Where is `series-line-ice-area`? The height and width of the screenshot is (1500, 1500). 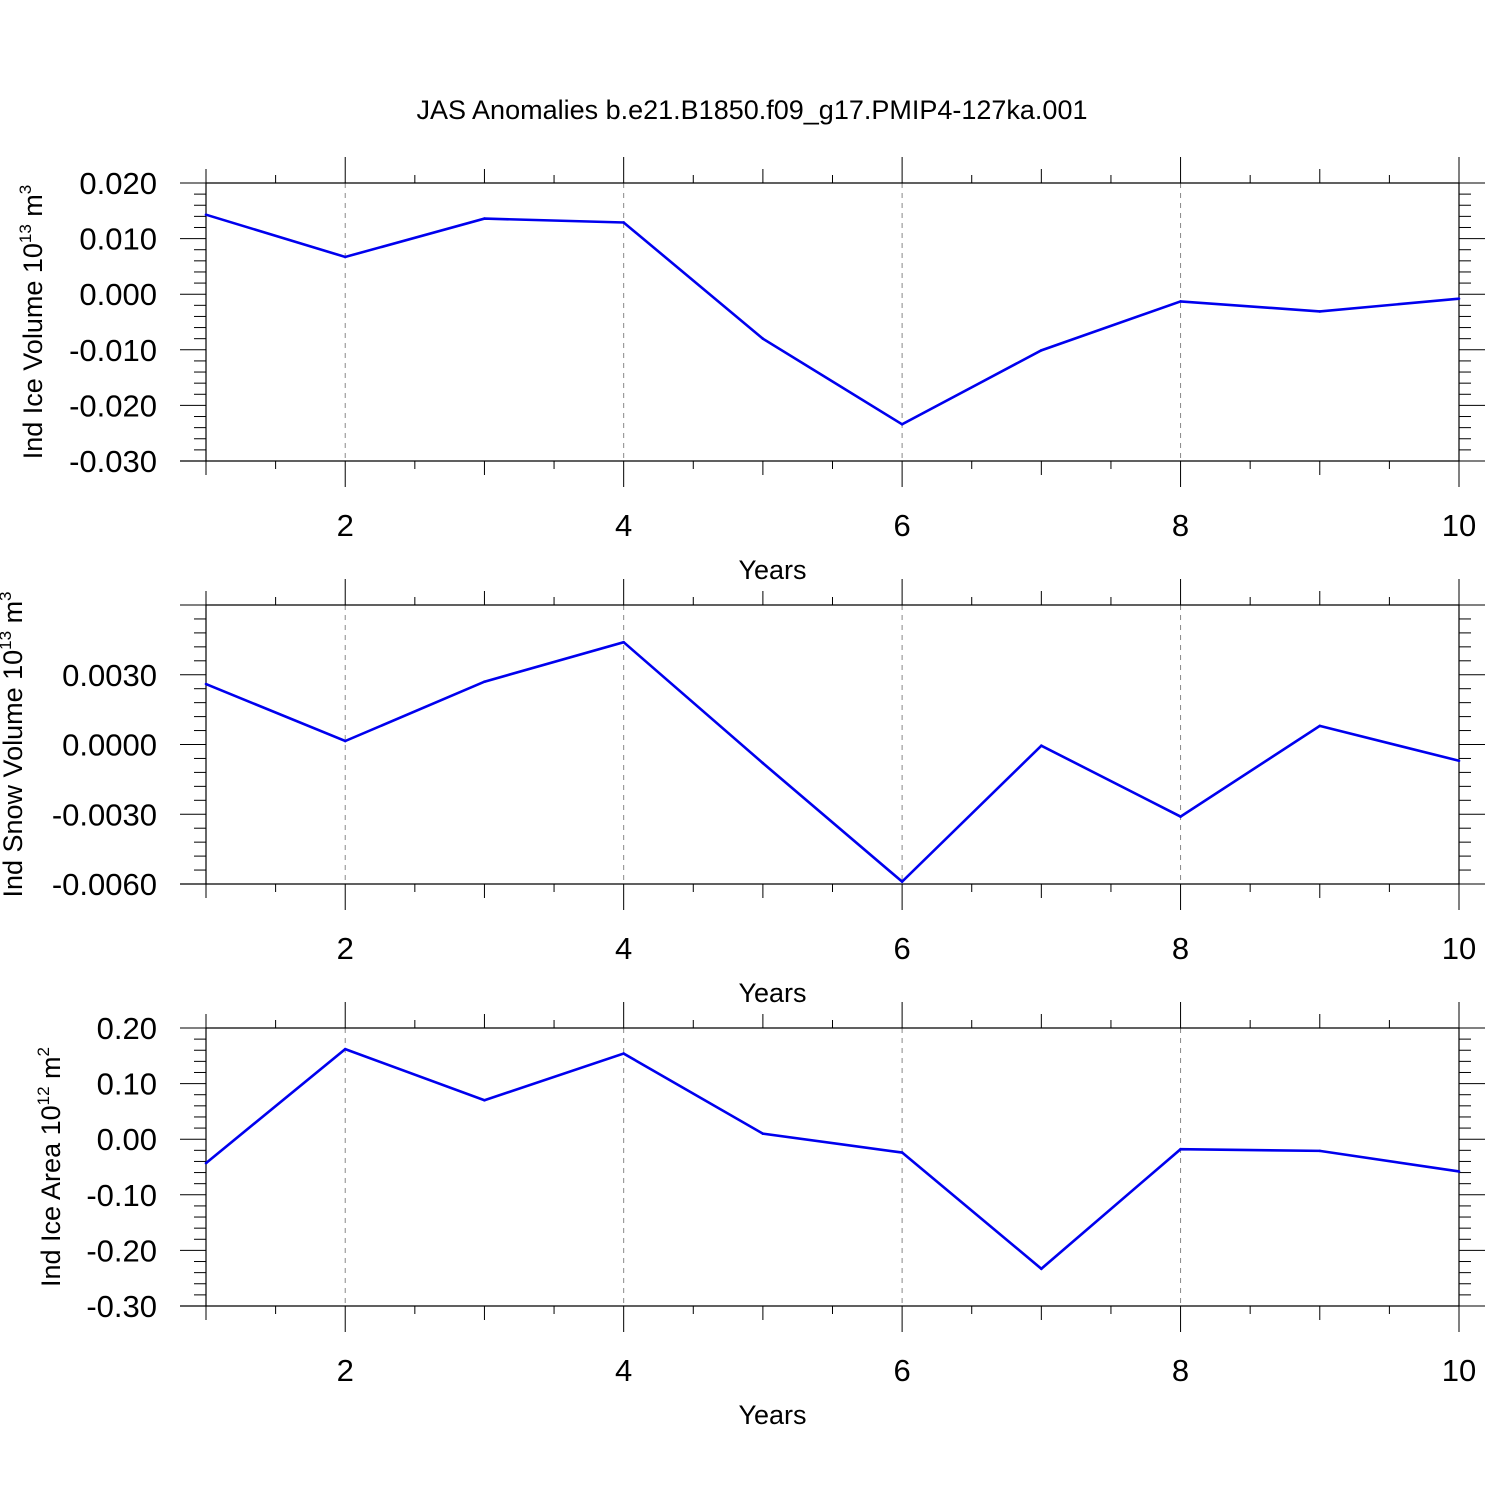 series-line-ice-area is located at coordinates (832, 1159).